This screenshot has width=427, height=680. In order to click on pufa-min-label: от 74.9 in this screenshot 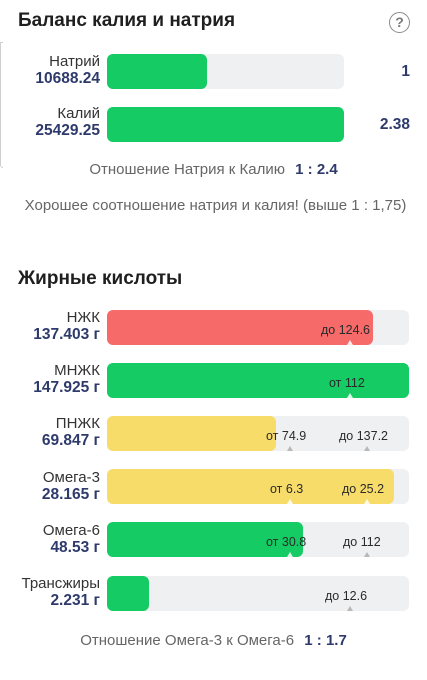, I will do `click(286, 436)`.